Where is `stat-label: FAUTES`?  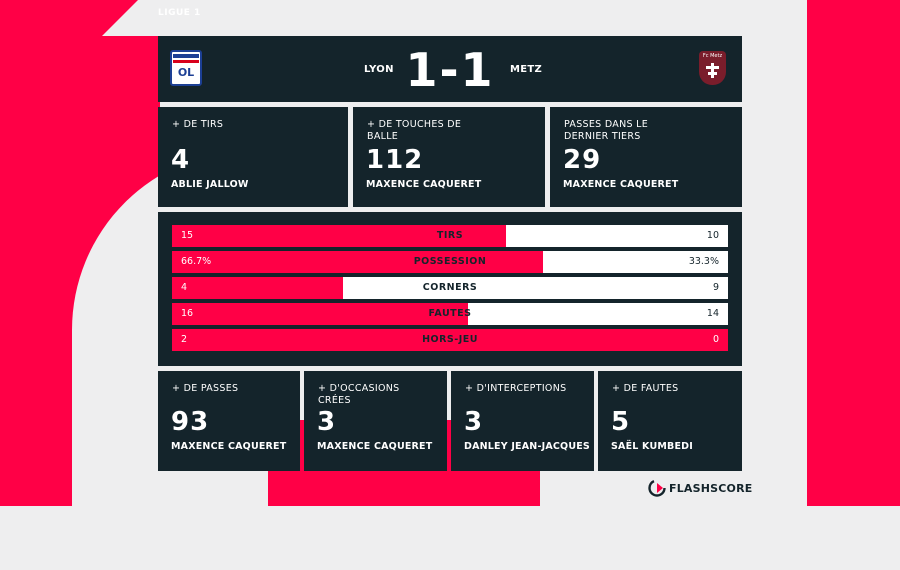 stat-label: FAUTES is located at coordinates (450, 313).